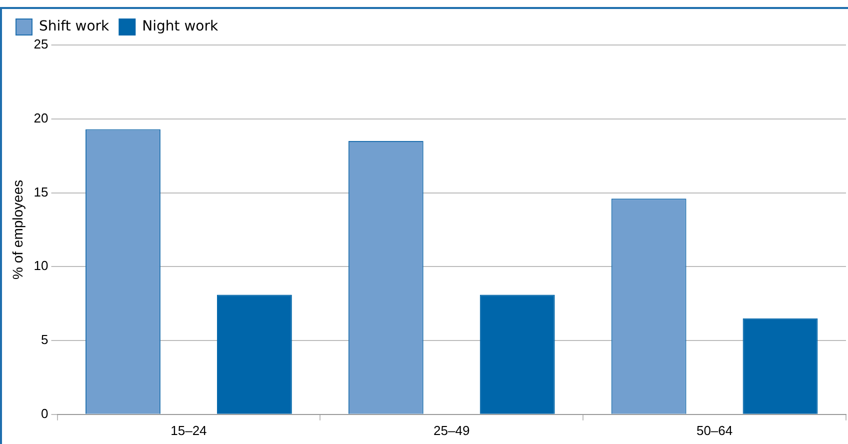 The width and height of the screenshot is (848, 444). What do you see at coordinates (180, 26) in the screenshot?
I see `legend-label: Night work` at bounding box center [180, 26].